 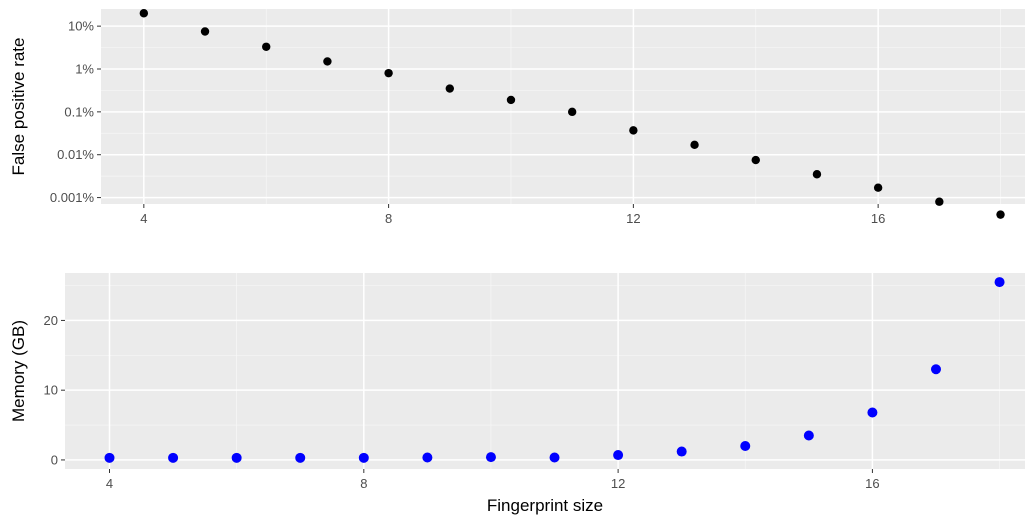 I want to click on y-tick-label: 10%, so click(x=81, y=26).